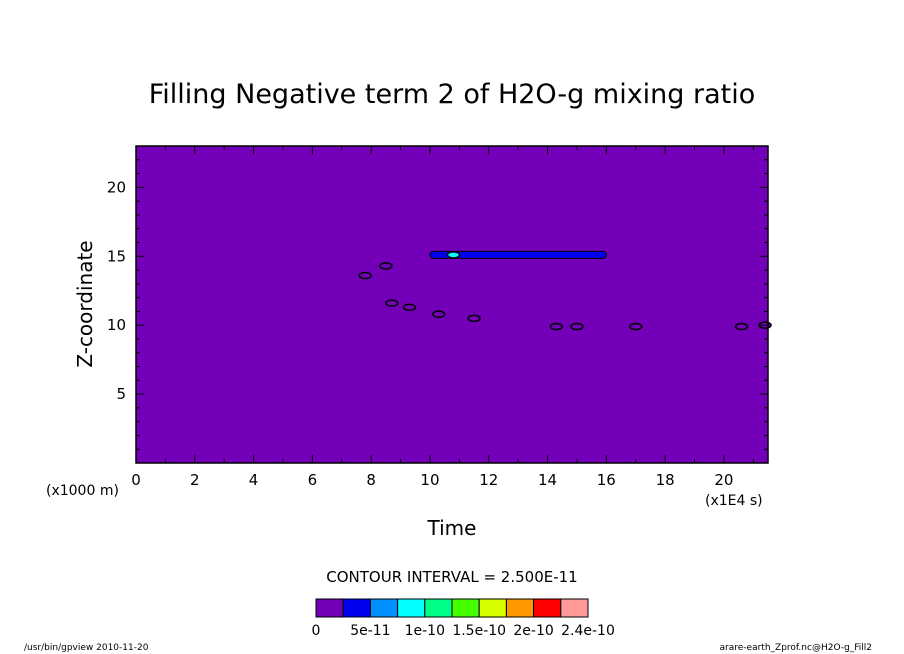 Image resolution: width=904 pixels, height=654 pixels. Describe the element at coordinates (429, 480) in the screenshot. I see `x-tick-label: 10` at that location.